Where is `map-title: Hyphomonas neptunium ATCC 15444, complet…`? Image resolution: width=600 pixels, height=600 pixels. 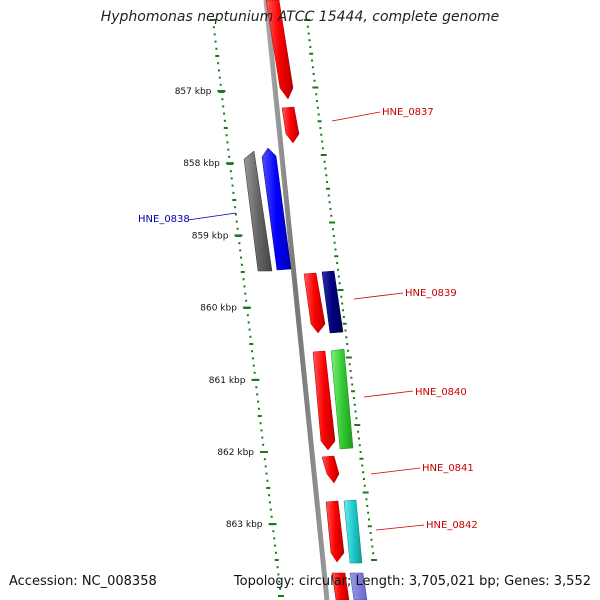
map-title: Hyphomonas neptunium ATCC 15444, complet… is located at coordinates (300, 17).